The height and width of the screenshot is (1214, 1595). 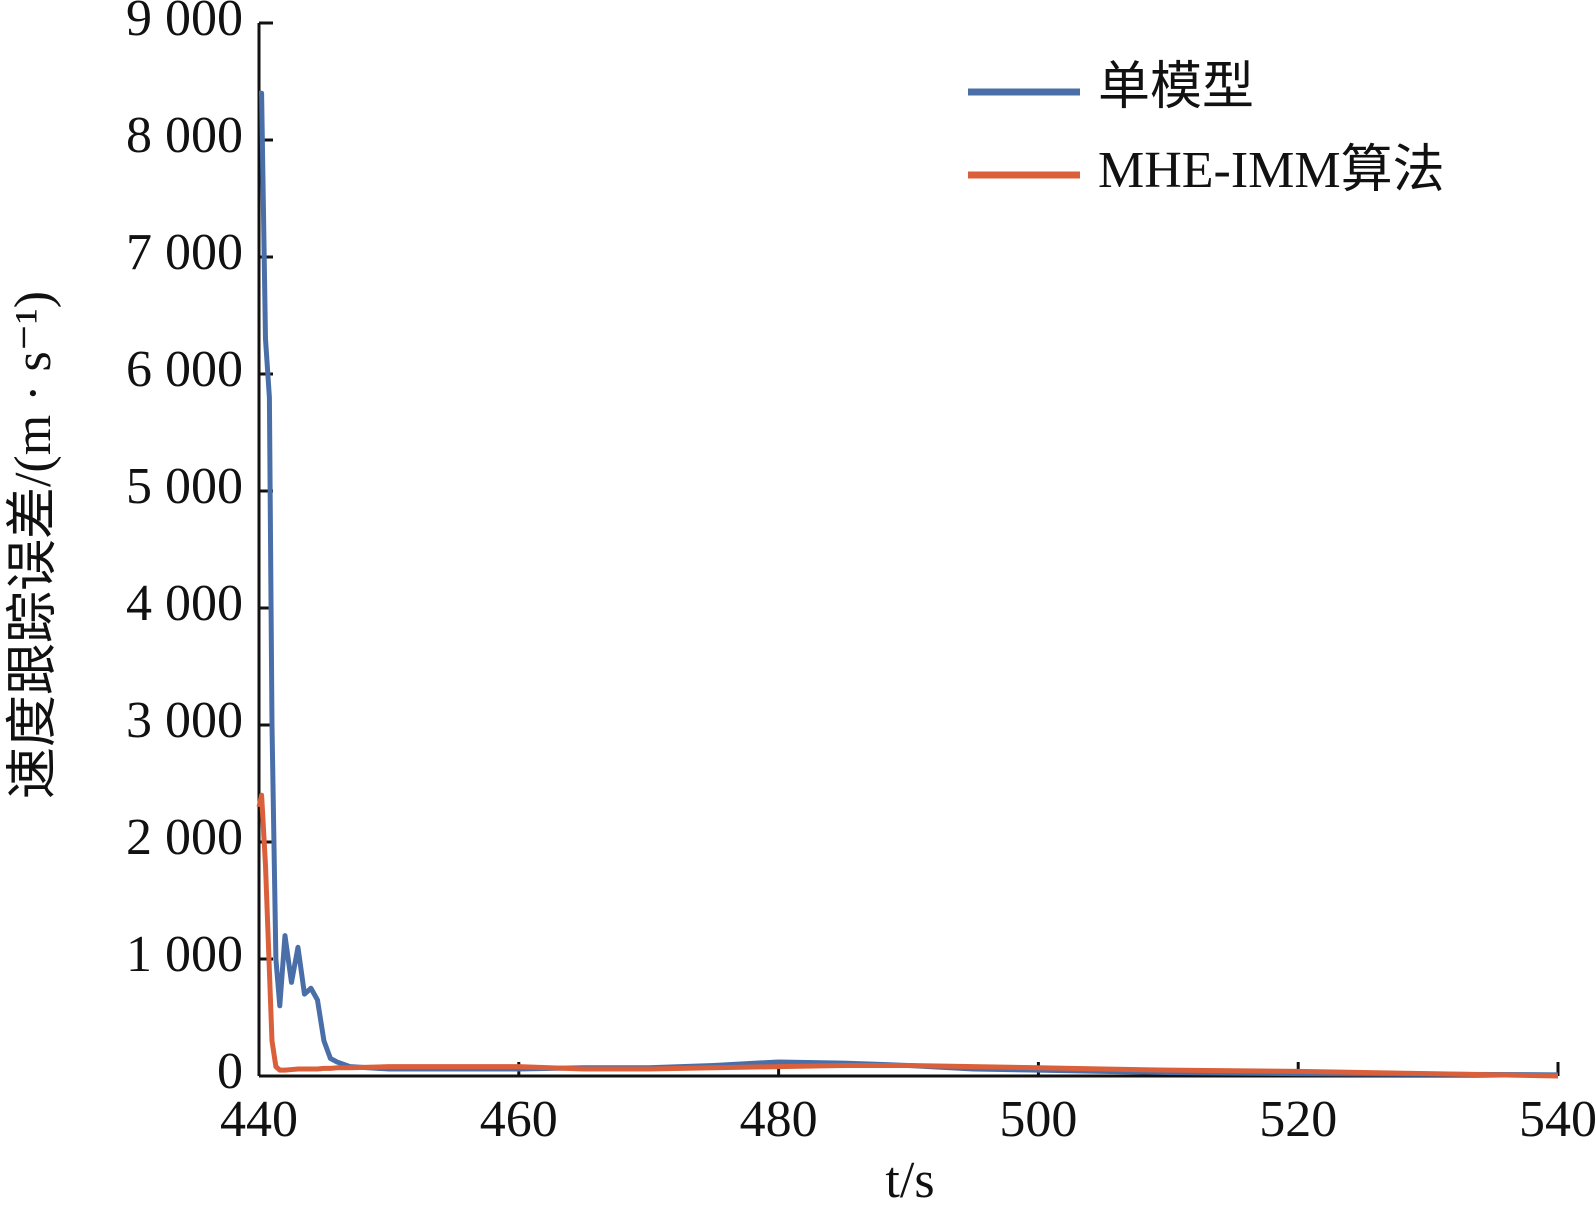 What do you see at coordinates (1176, 87) in the screenshot?
I see `legend-label: 单模型` at bounding box center [1176, 87].